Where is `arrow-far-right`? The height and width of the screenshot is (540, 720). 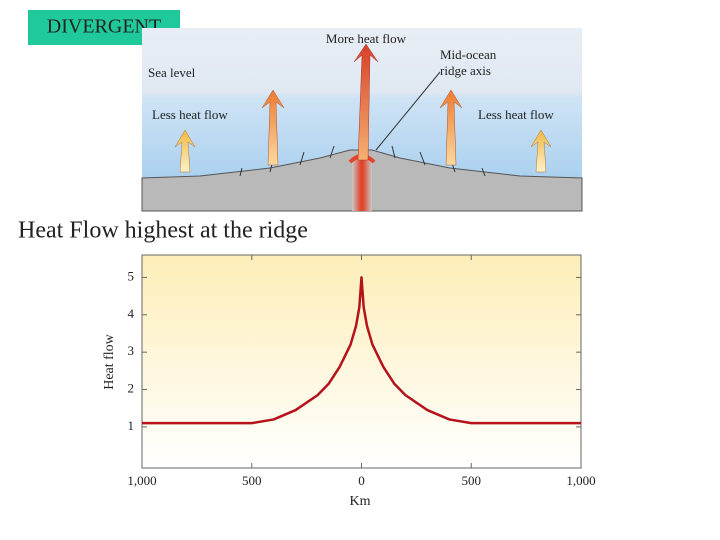
arrow-far-right is located at coordinates (541, 151).